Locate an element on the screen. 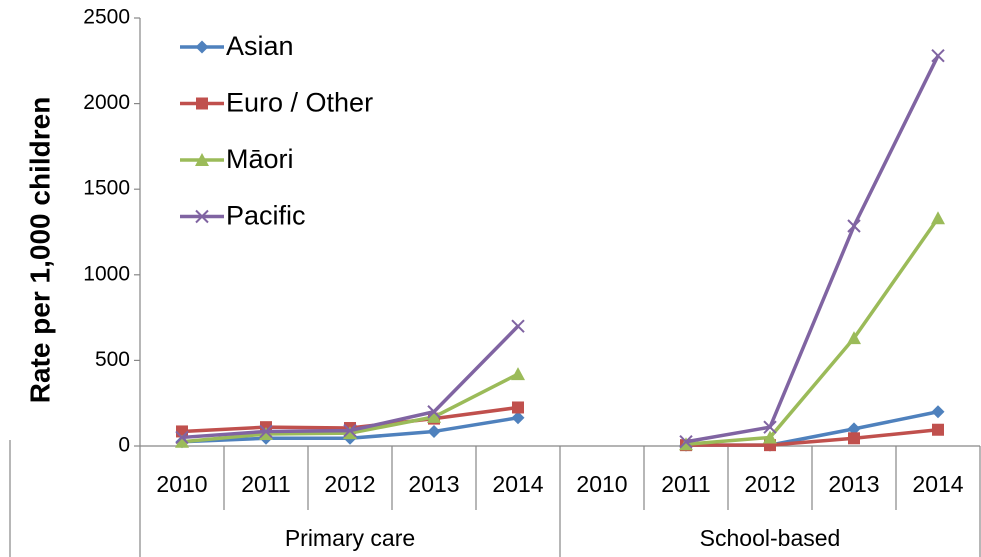 Image resolution: width=981 pixels, height=557 pixels. y-tick-label: 1000 is located at coordinates (106, 273).